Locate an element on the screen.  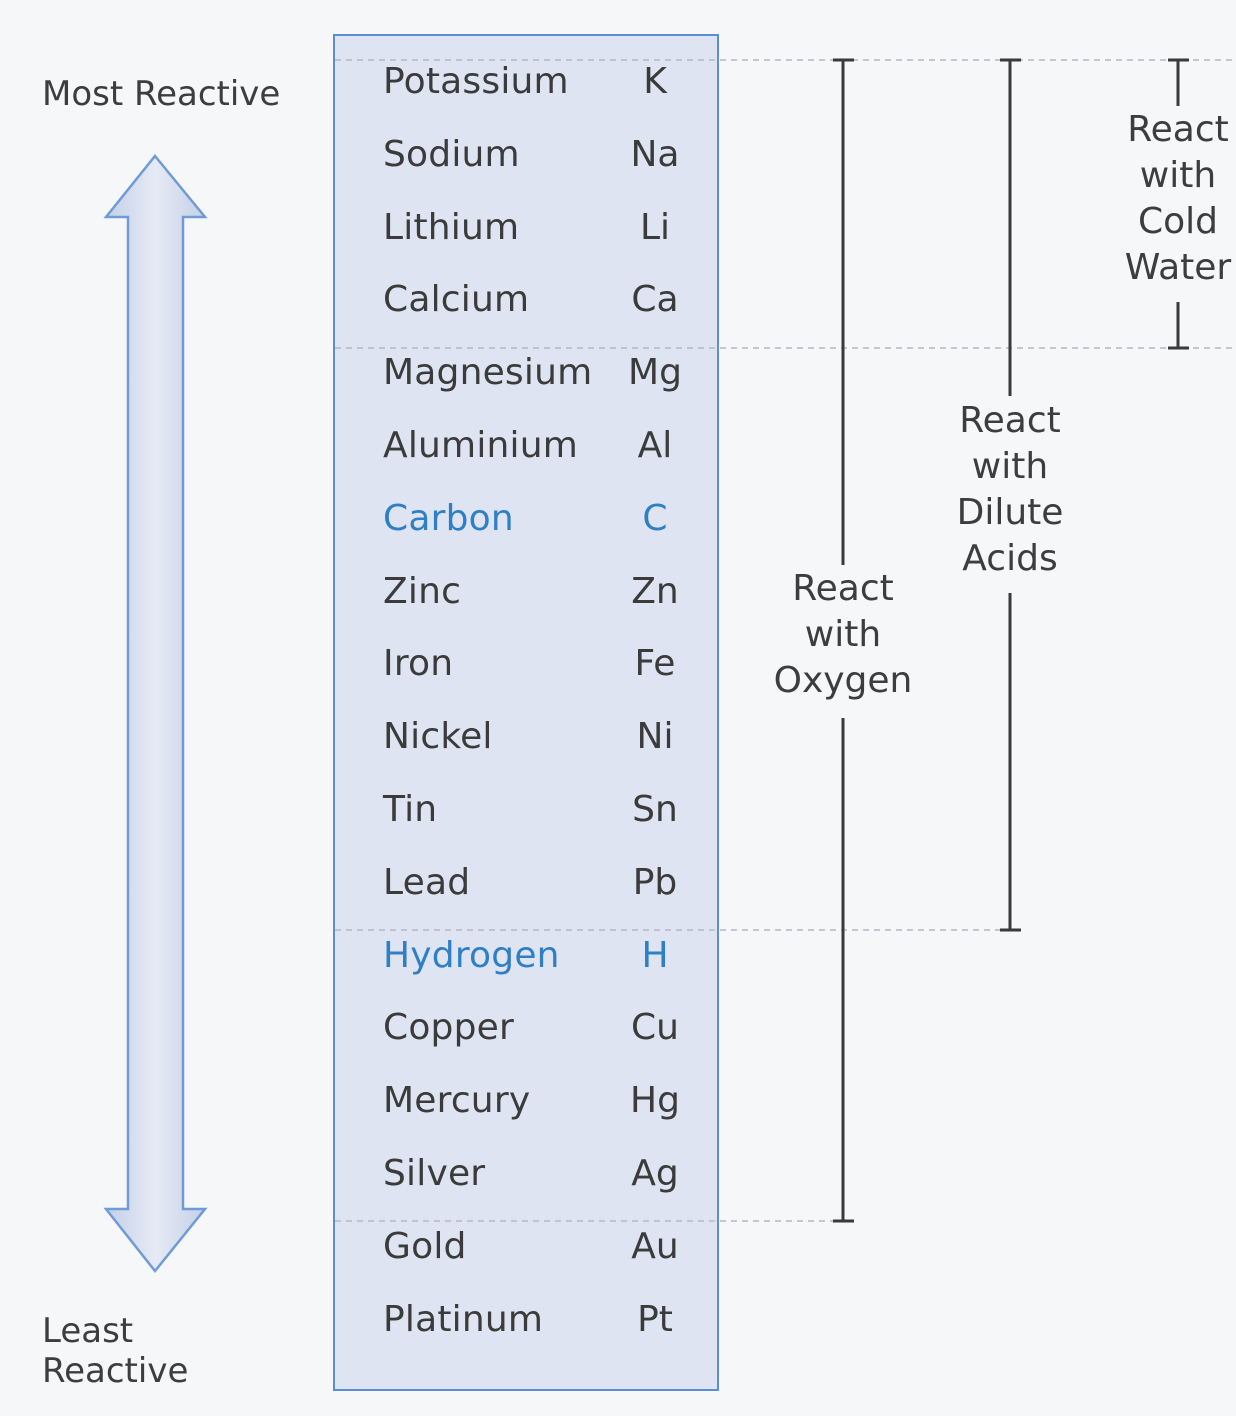
metal-row: Nickel Ni is located at coordinates (526, 737).